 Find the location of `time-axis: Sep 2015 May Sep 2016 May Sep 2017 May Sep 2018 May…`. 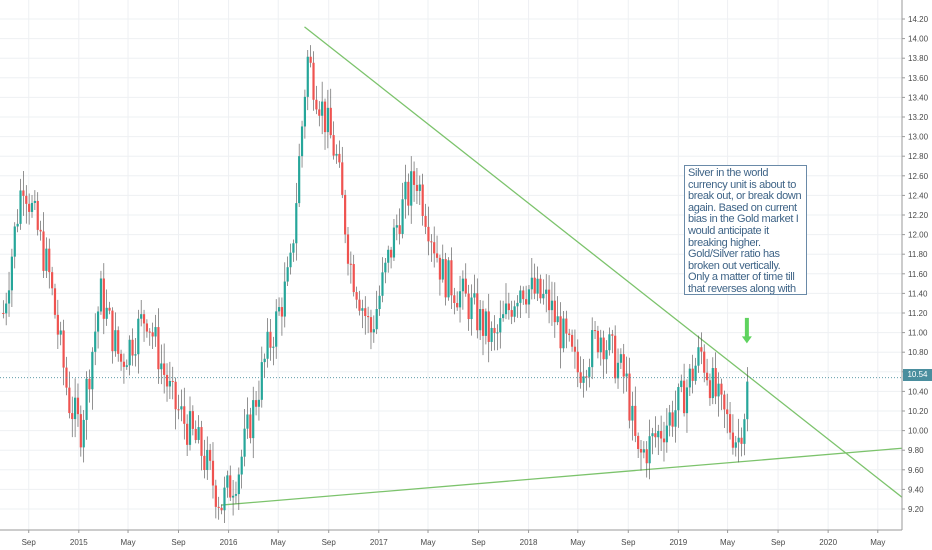

time-axis: Sep 2015 May Sep 2016 May Sep 2017 May Sep 2018 May… is located at coordinates (451, 538).